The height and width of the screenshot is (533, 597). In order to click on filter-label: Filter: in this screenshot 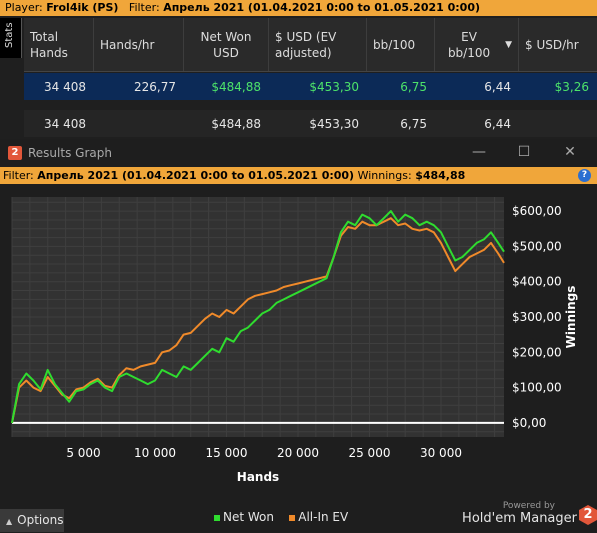, I will do `click(144, 7)`.